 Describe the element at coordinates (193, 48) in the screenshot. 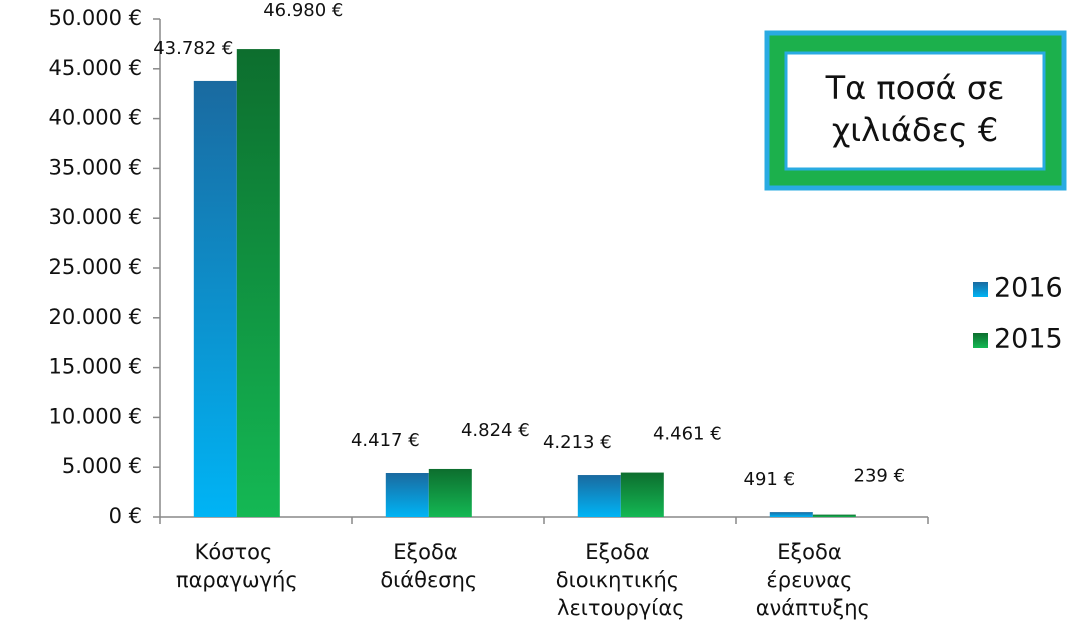

I see `value-label: 43.782 €` at that location.